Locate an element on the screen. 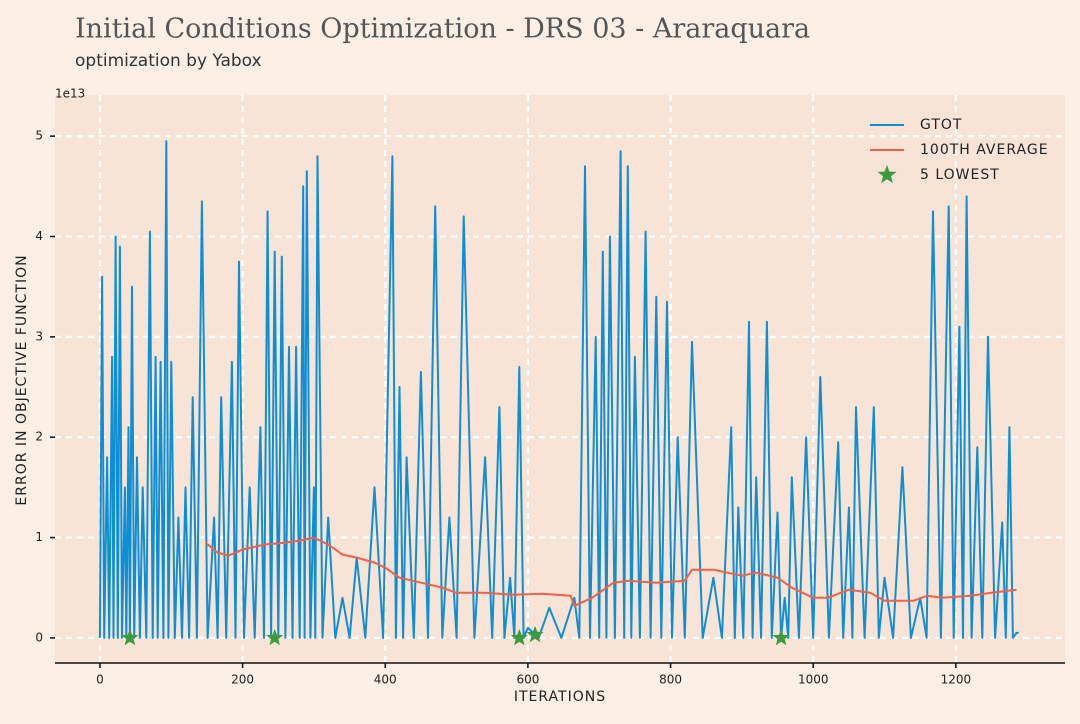 This screenshot has height=724, width=1080. chart-subtitle: optimization by Yabox is located at coordinates (168, 61).